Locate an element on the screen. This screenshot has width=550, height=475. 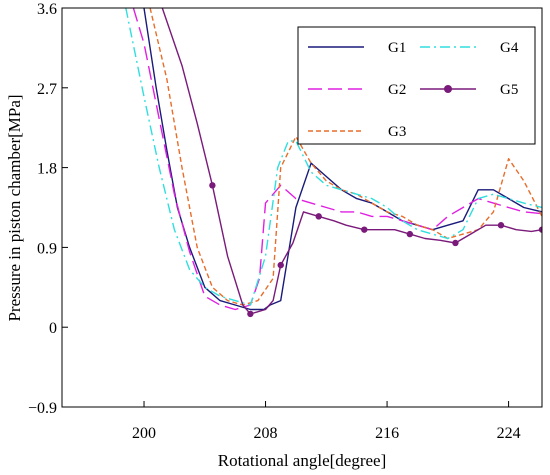
legend-label-G5: G5 is located at coordinates (509, 90).